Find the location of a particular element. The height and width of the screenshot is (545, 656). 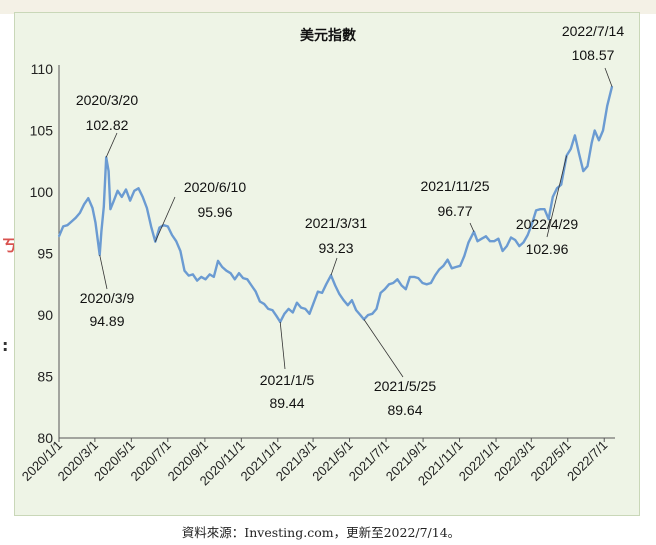

annotation-value-label: 94.89 is located at coordinates (106, 321).